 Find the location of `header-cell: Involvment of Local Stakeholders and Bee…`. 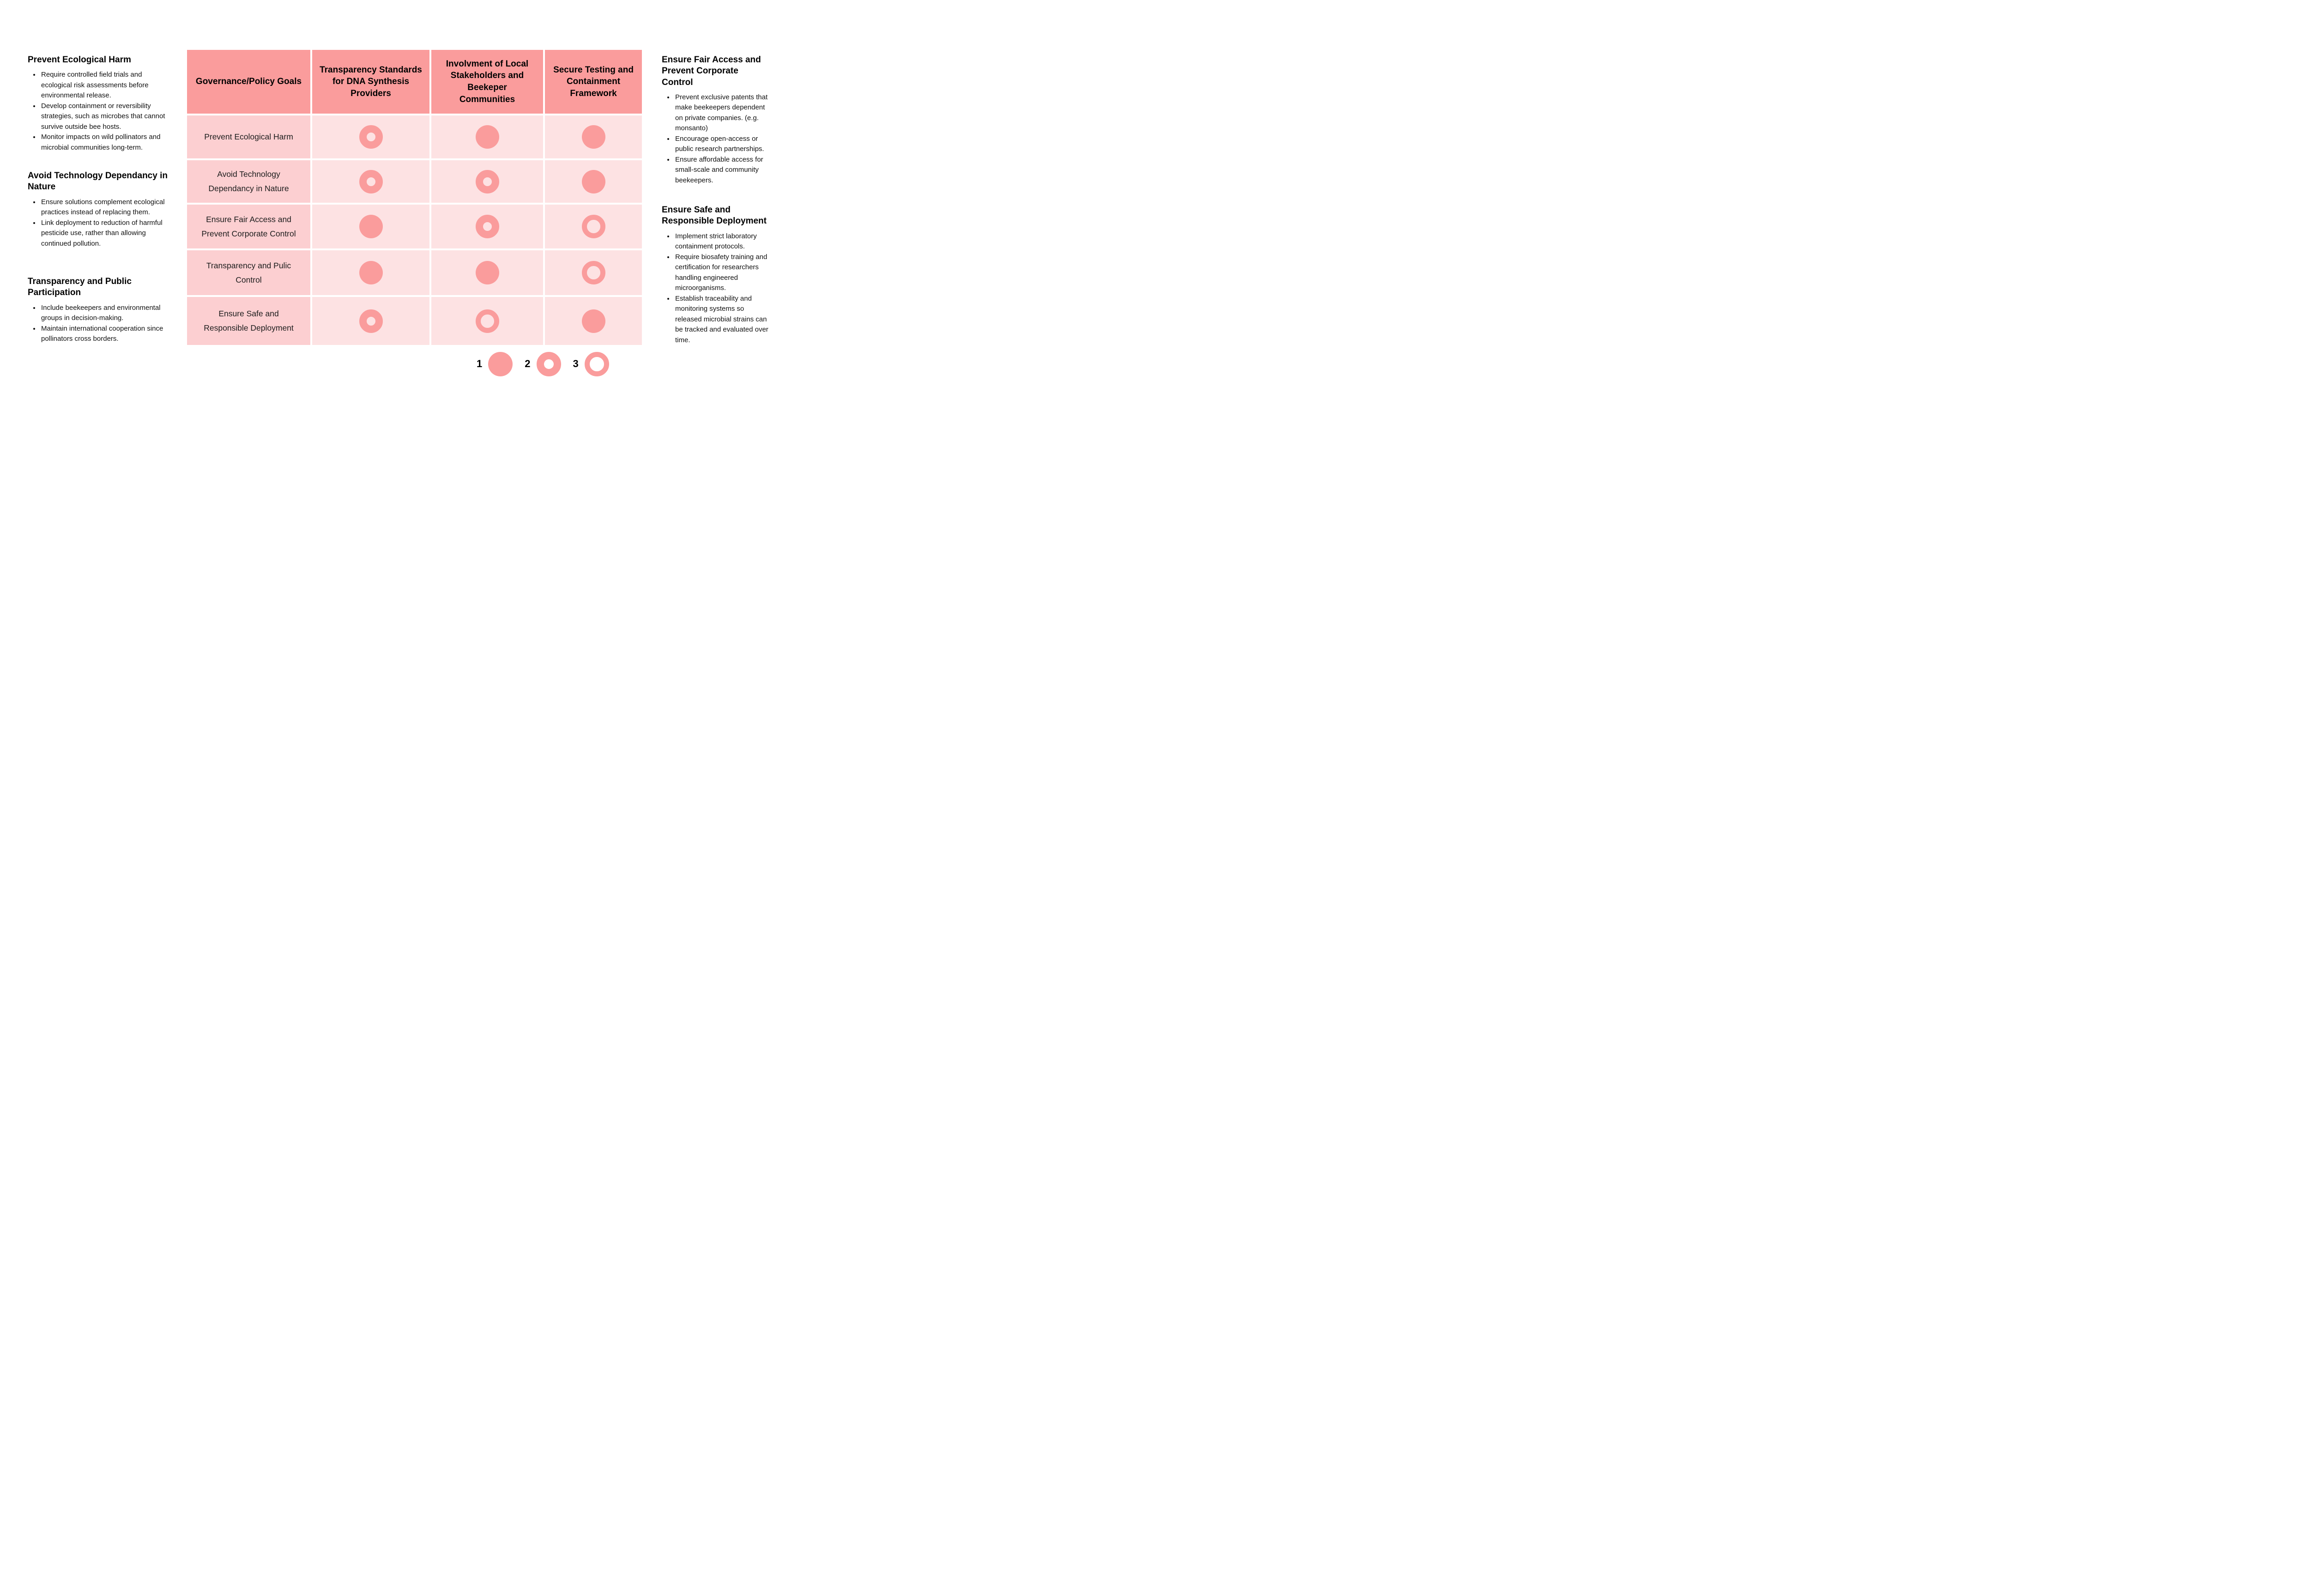

header-cell: Involvment of Local Stakeholders and Bee… is located at coordinates (487, 82).